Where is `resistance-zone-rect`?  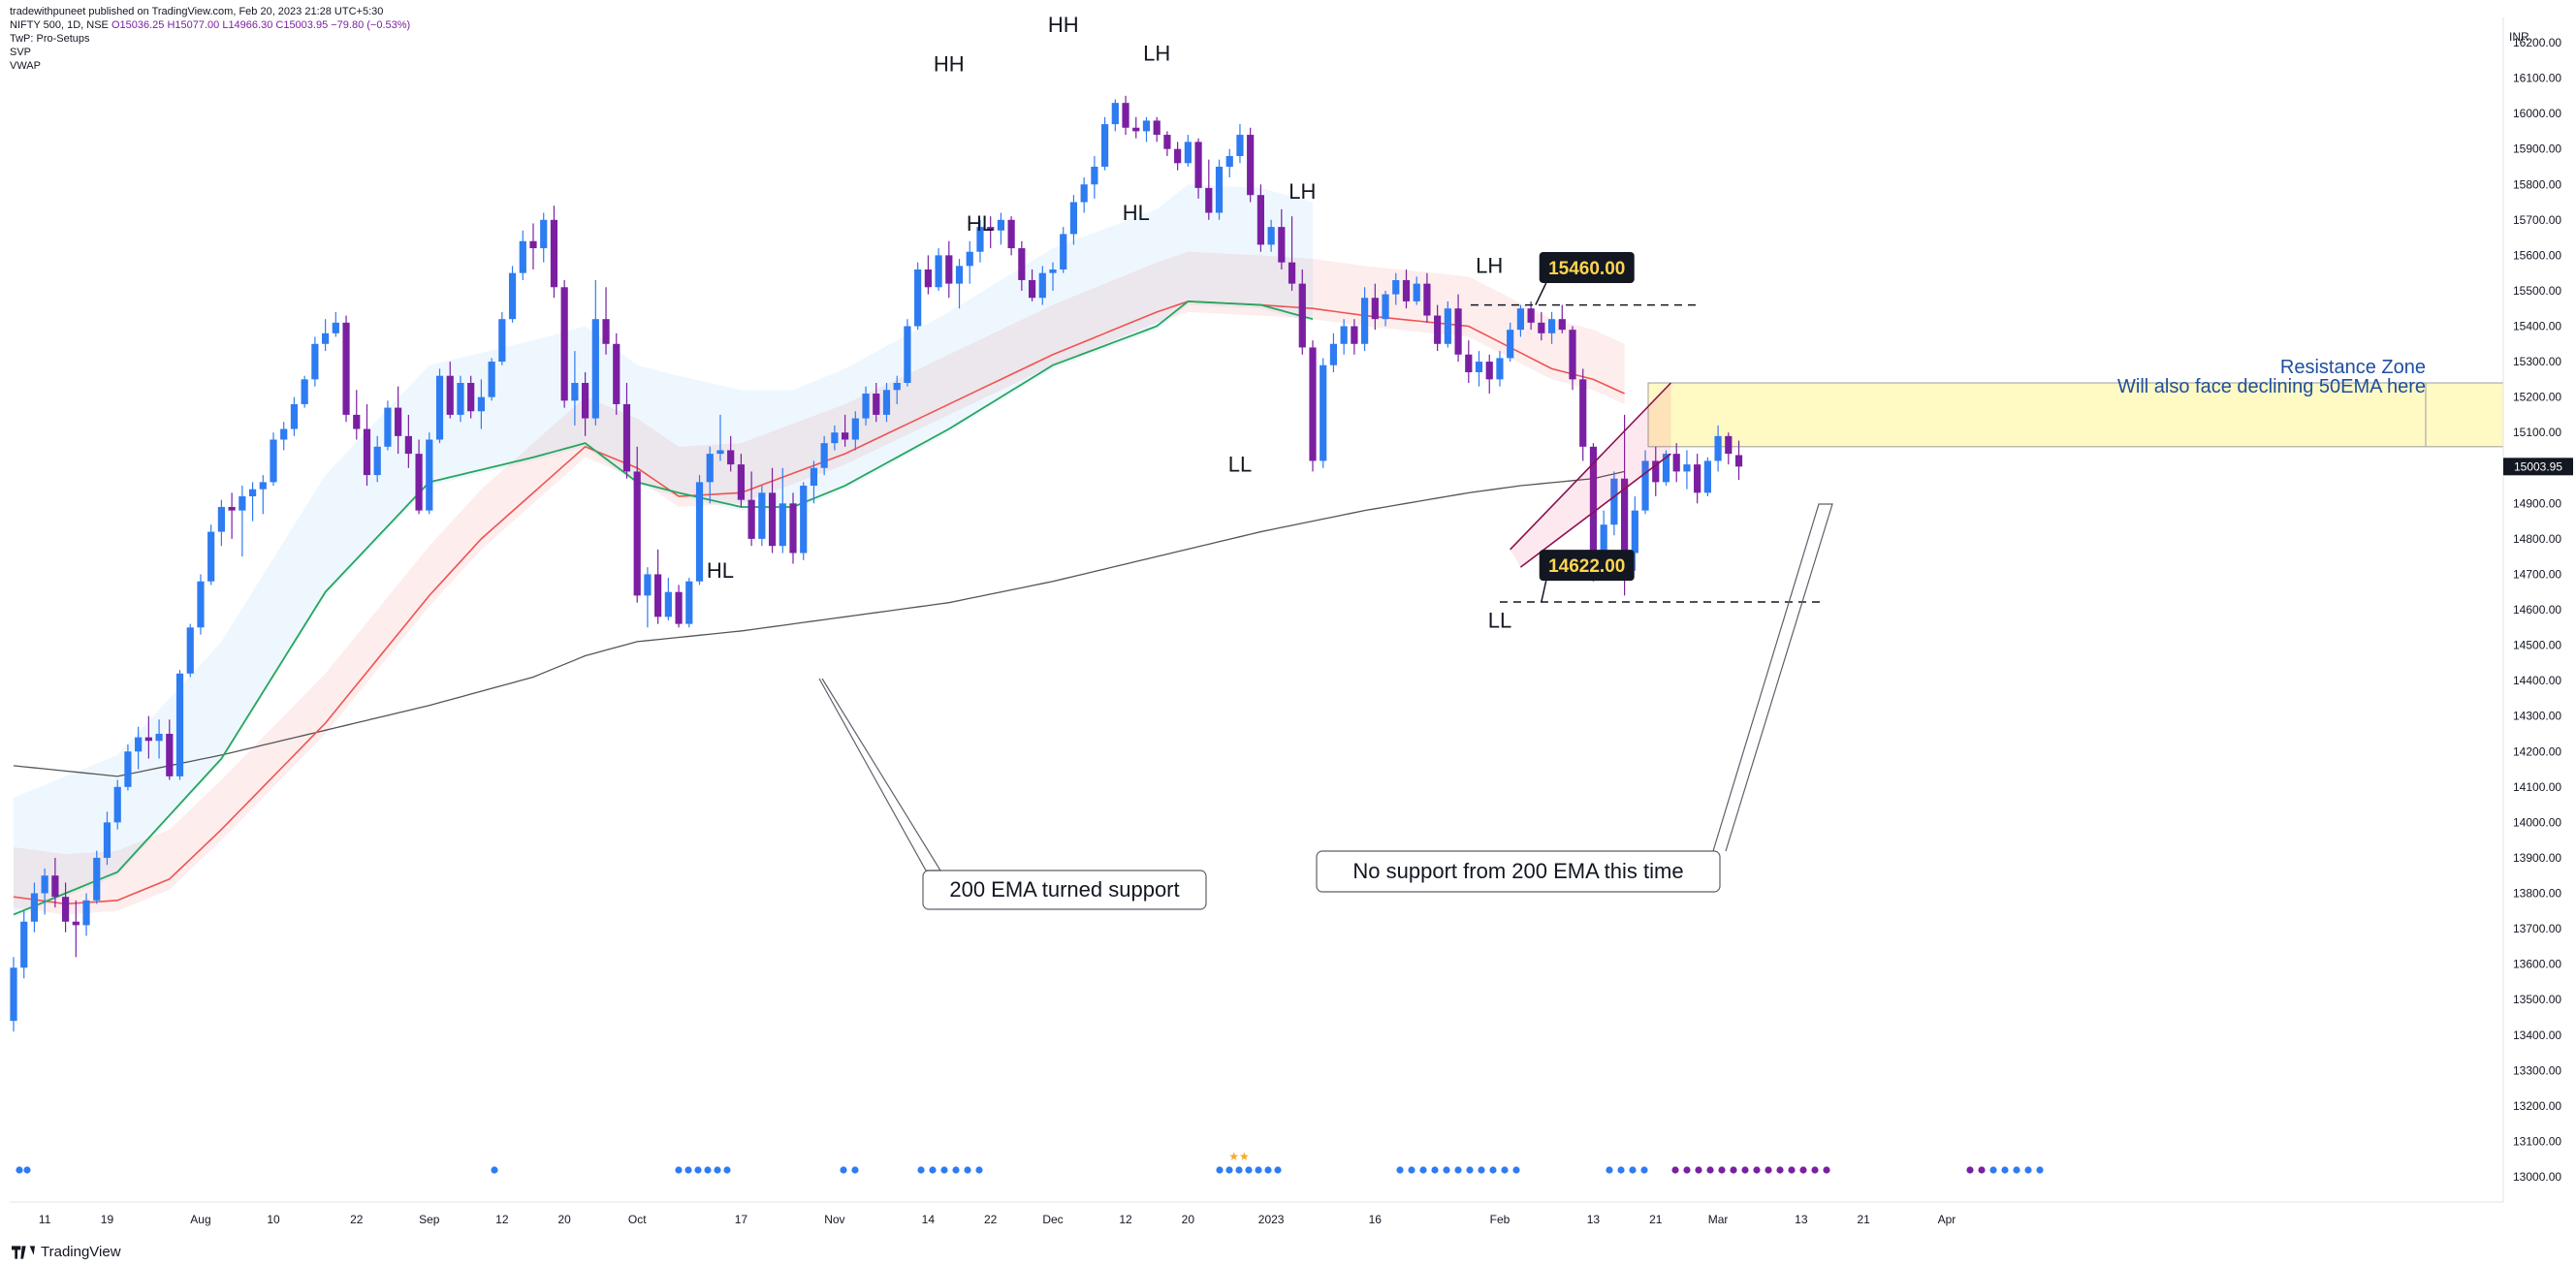 resistance-zone-rect is located at coordinates (2075, 415).